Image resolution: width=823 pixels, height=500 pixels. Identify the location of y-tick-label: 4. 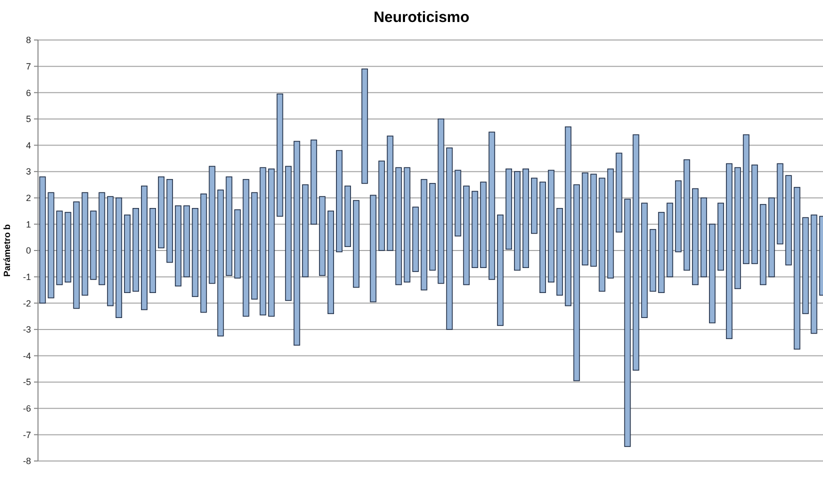
(28, 145).